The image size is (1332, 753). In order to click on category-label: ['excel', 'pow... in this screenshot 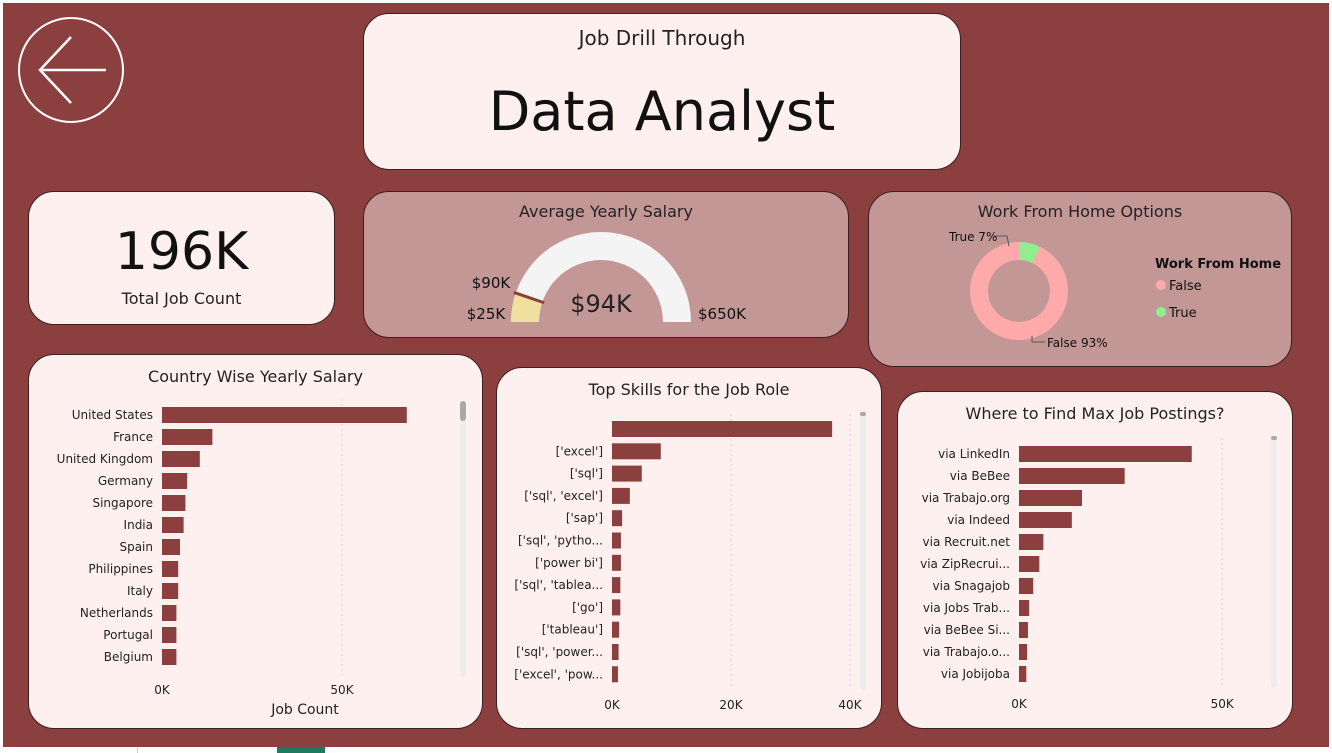, I will do `click(558, 674)`.